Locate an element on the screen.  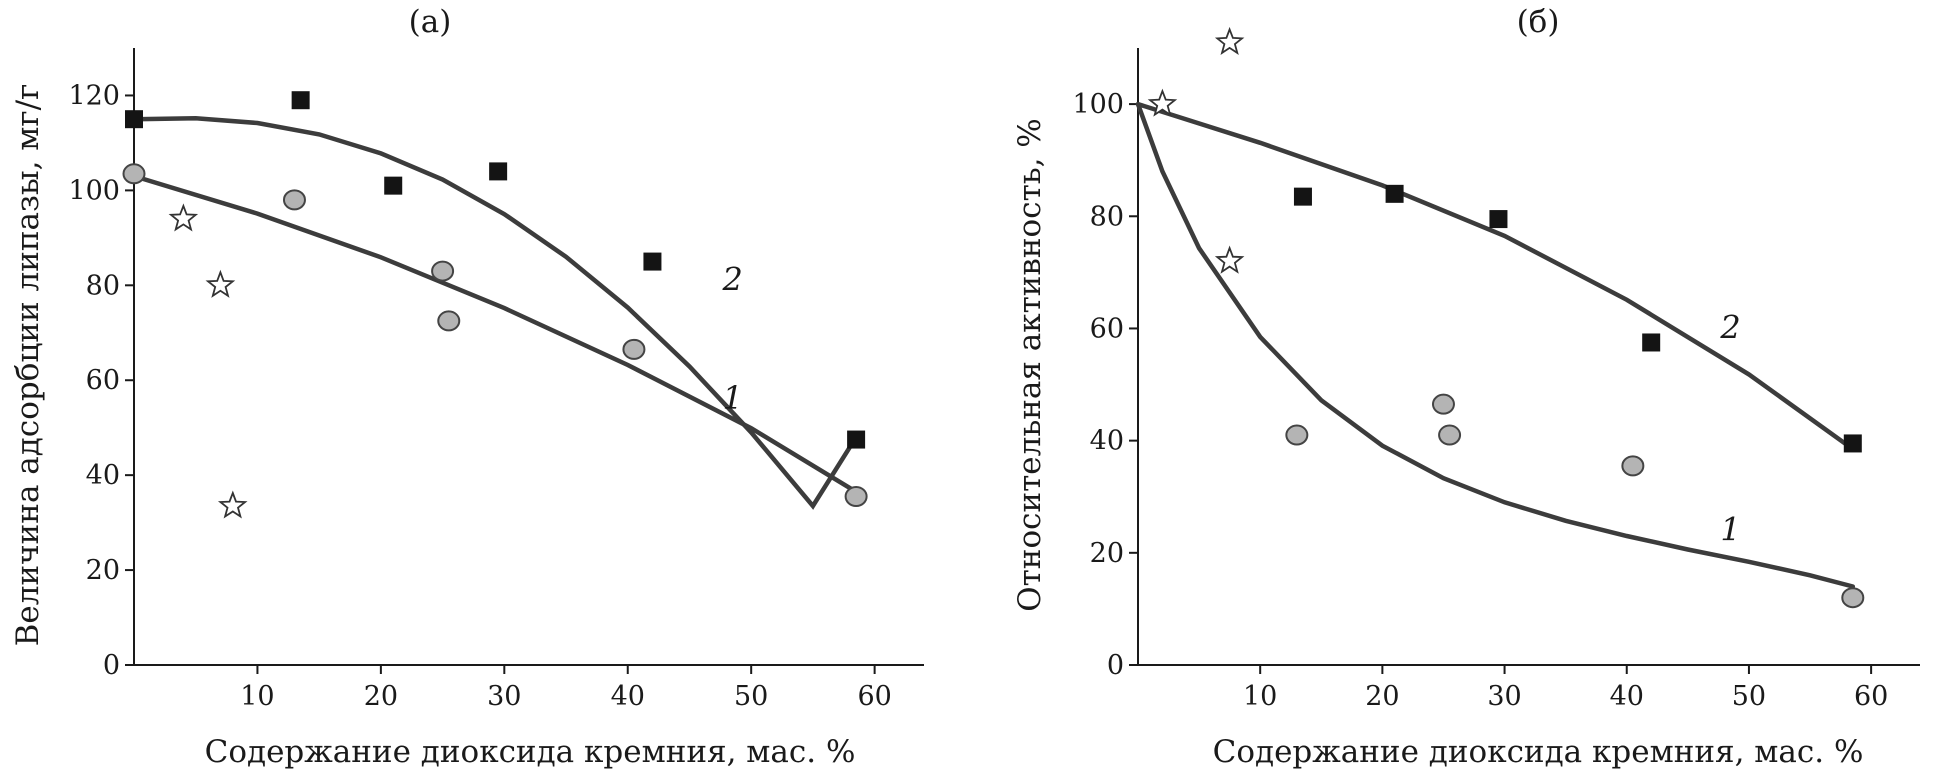
panel-a-x-tick-label: 60 is located at coordinates (874, 696).